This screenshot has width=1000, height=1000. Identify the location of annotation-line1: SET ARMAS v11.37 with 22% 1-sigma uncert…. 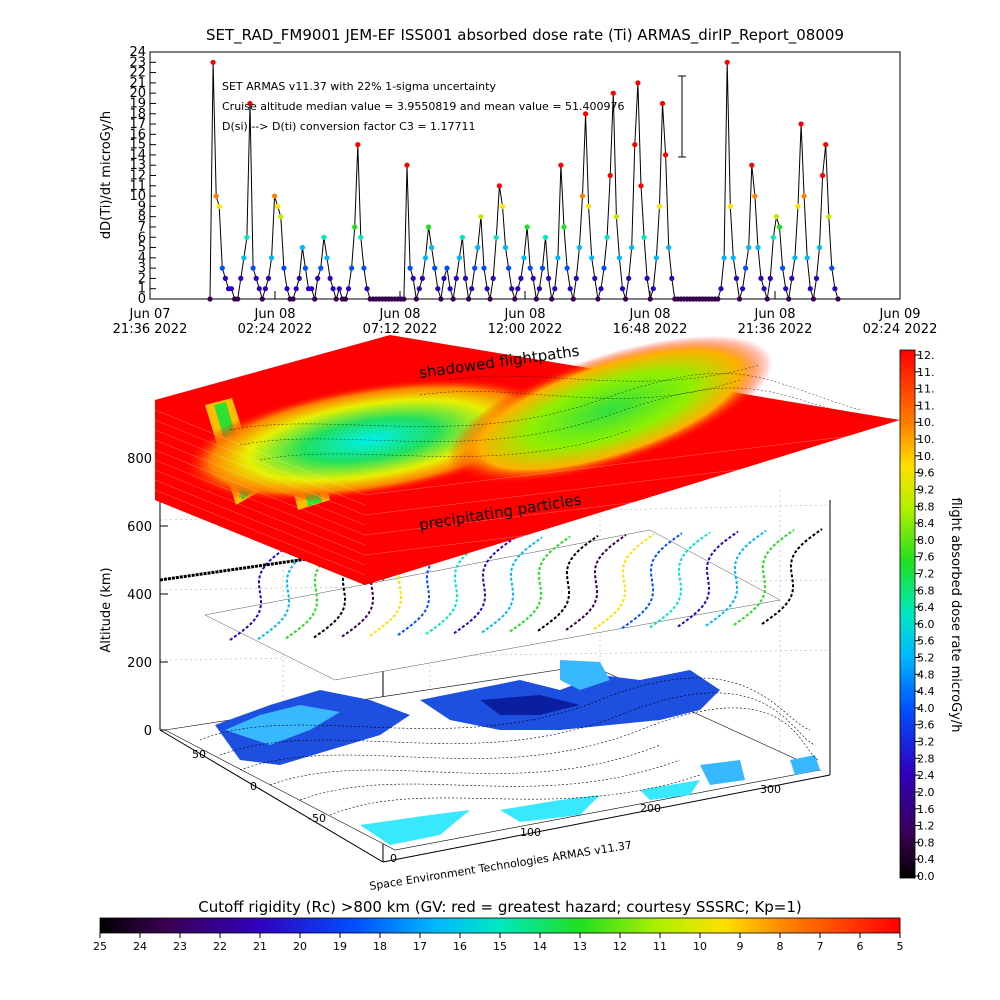
(359, 86).